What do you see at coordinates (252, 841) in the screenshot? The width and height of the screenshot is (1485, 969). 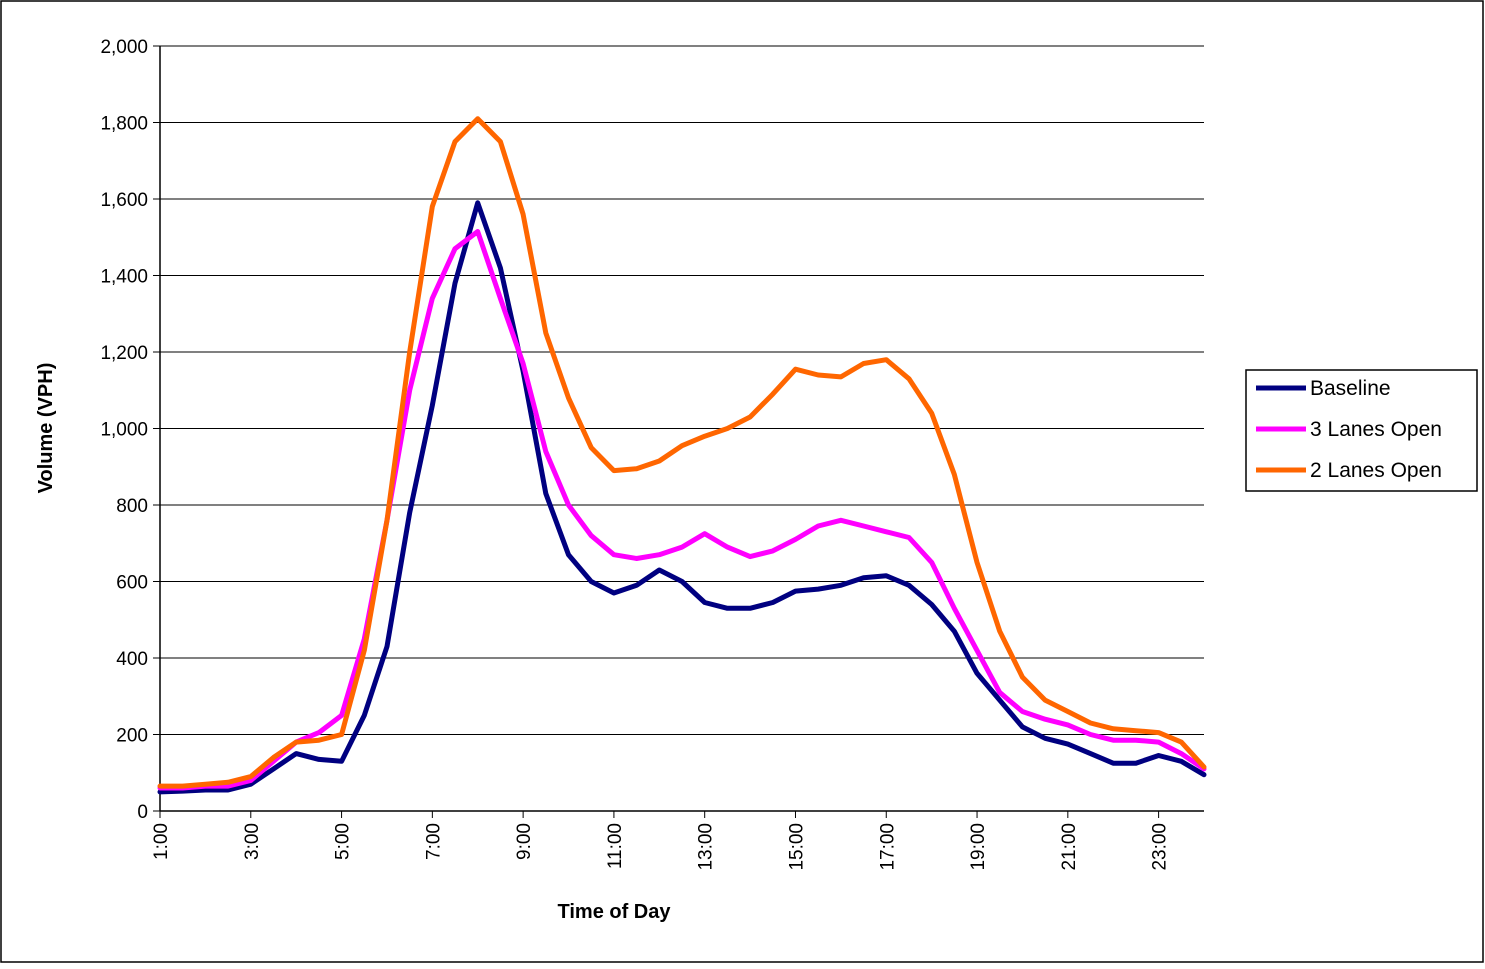 I see `x-tick-label: 3:00` at bounding box center [252, 841].